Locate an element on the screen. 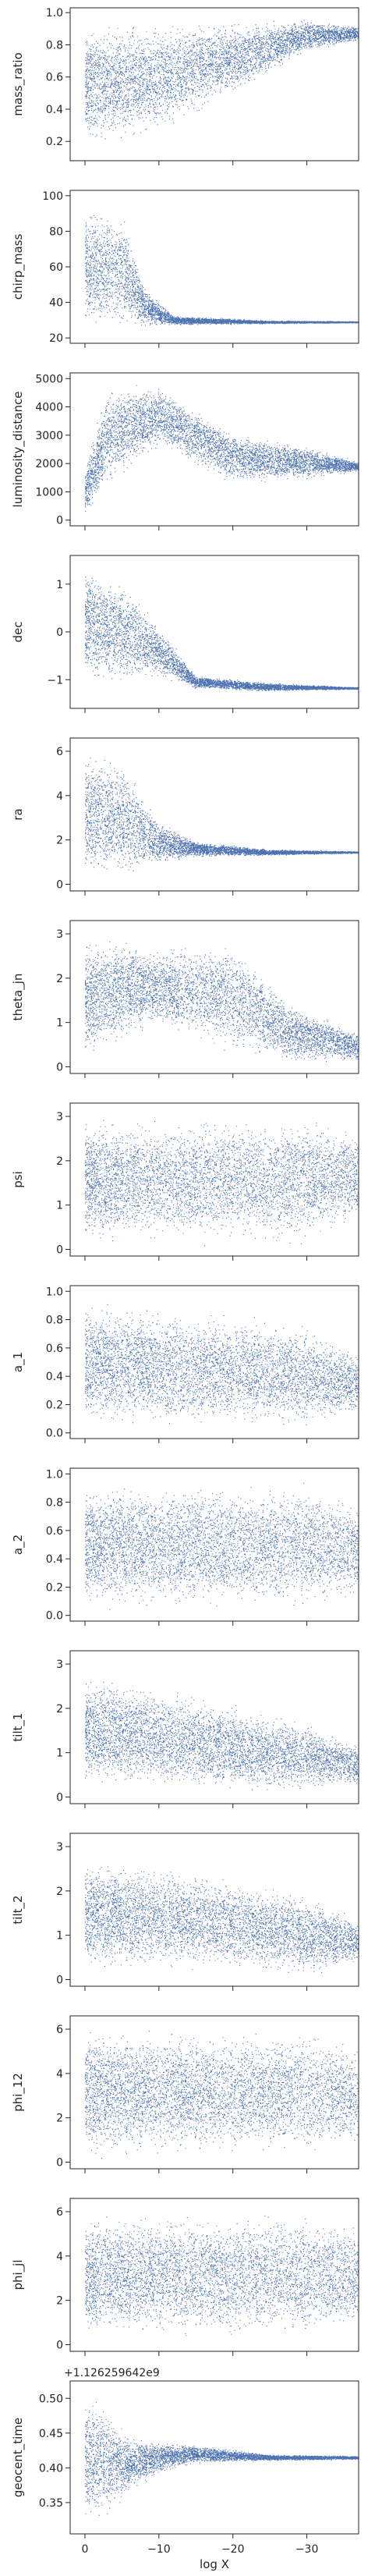  y-tick-label: 6 is located at coordinates (59, 2030).